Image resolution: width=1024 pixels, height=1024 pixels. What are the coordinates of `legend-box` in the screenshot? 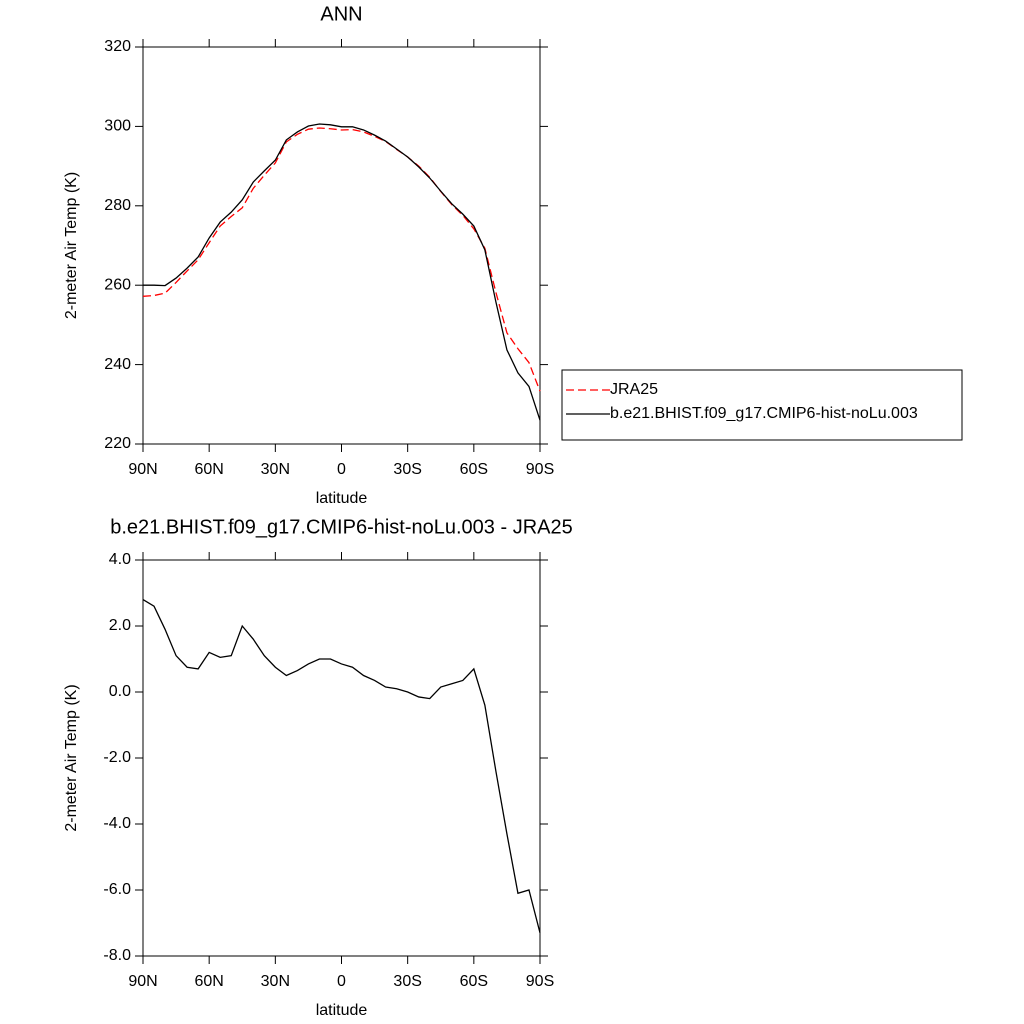 It's located at (762, 405).